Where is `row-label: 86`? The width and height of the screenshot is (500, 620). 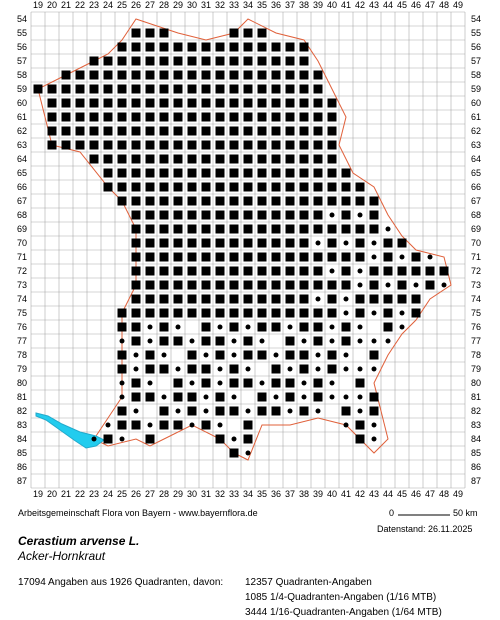 row-label: 86 is located at coordinates (476, 467).